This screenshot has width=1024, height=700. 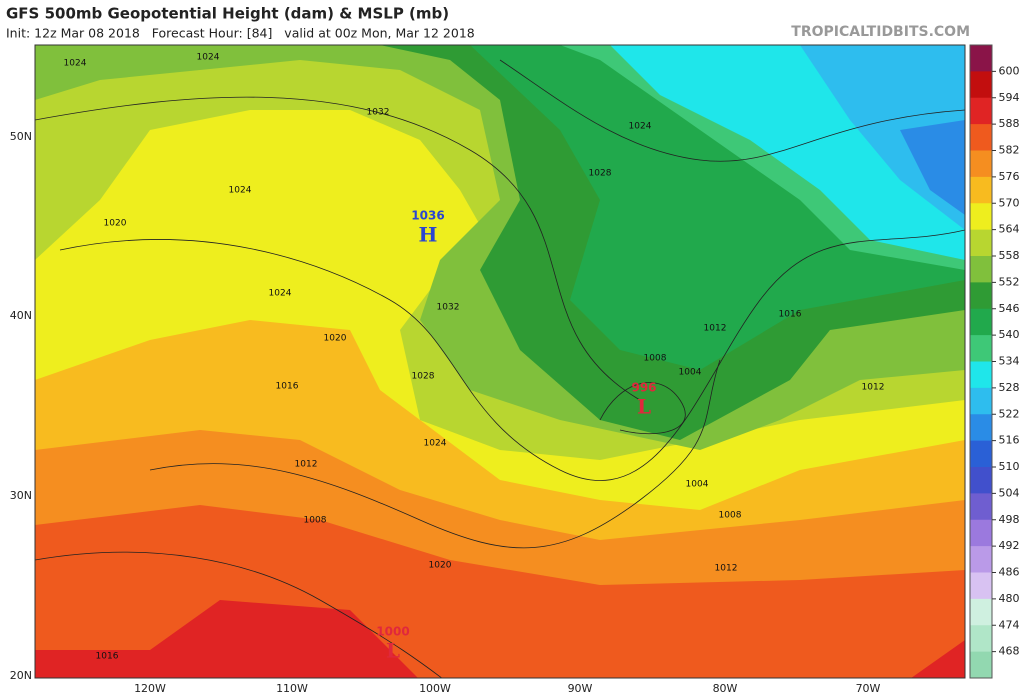 I want to click on latitude-label: 50N, so click(x=21, y=136).